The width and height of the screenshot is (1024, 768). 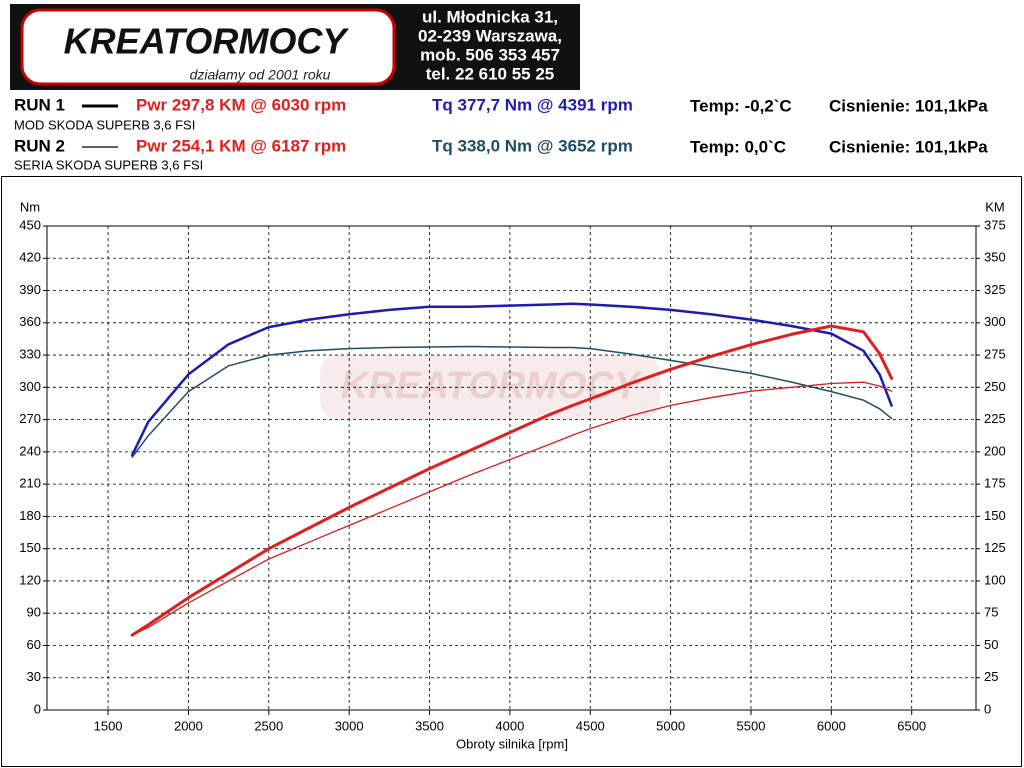 I want to click on y-tick-label: 300, so click(x=30, y=386).